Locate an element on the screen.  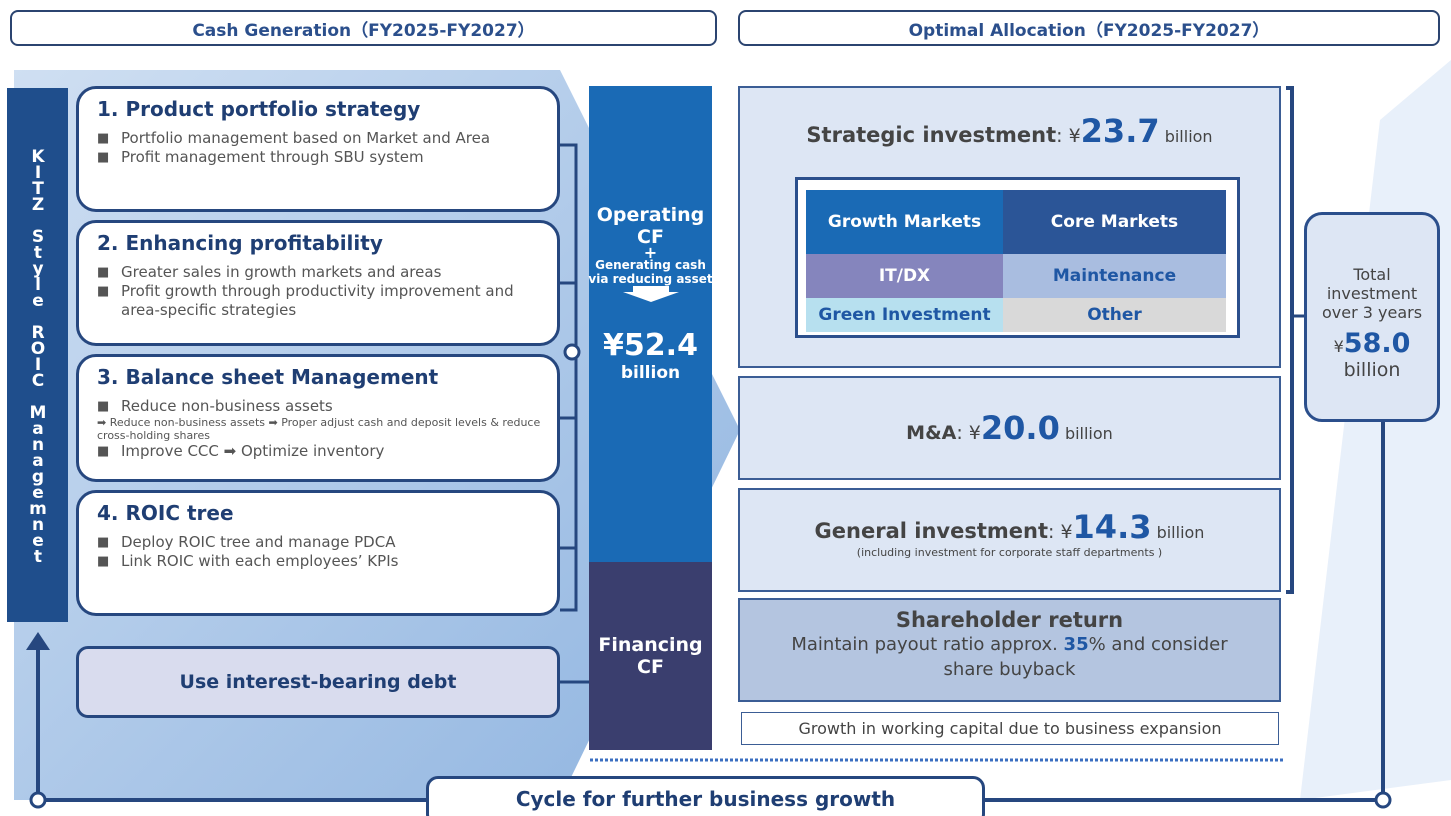
header-left: Cash Generation（FY2025-FY2027） is located at coordinates (363, 28).